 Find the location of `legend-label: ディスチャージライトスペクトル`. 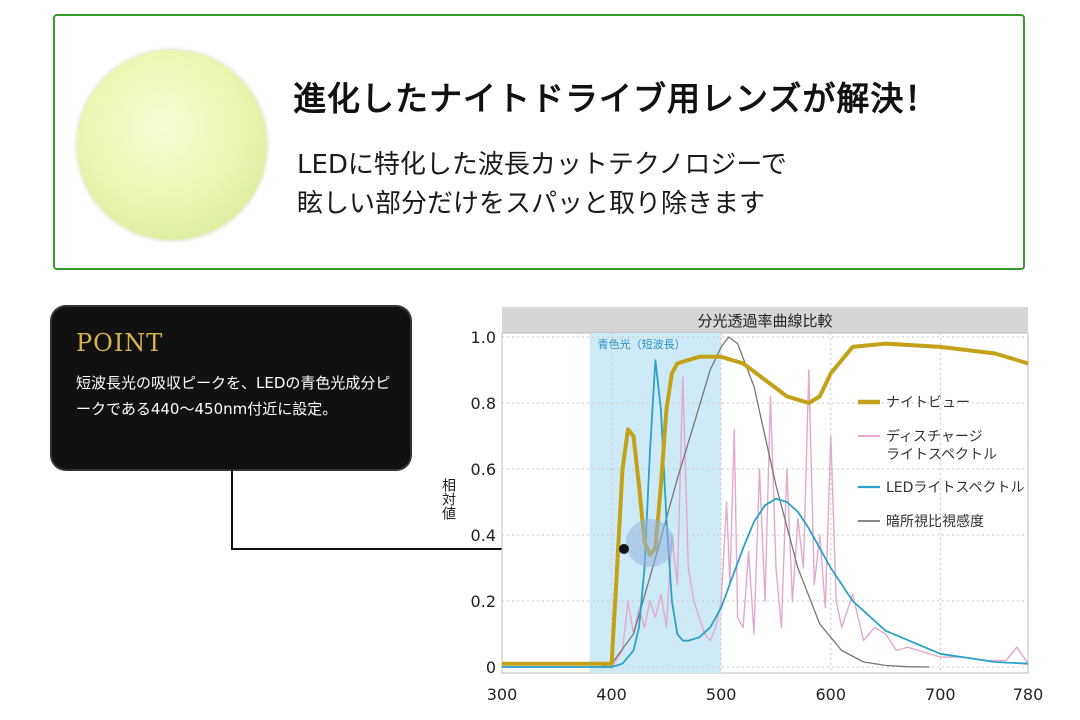

legend-label: ディスチャージライトスペクトル is located at coordinates (941, 445).